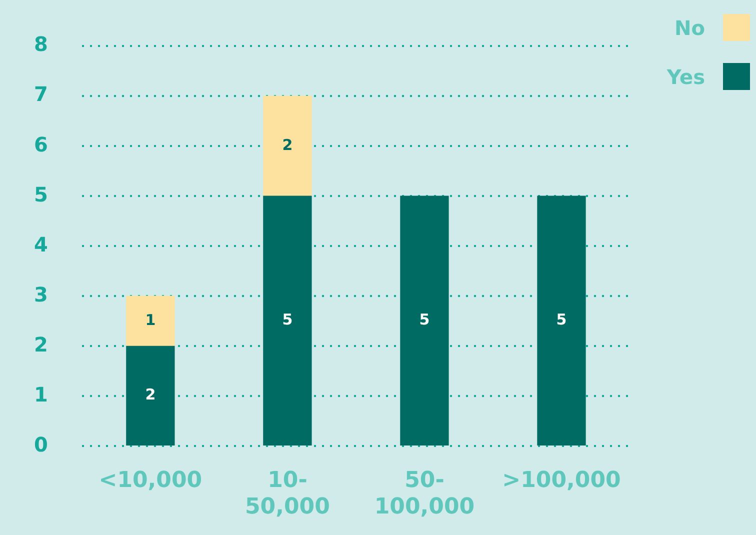  I want to click on y-tick-label: 0, so click(41, 444).